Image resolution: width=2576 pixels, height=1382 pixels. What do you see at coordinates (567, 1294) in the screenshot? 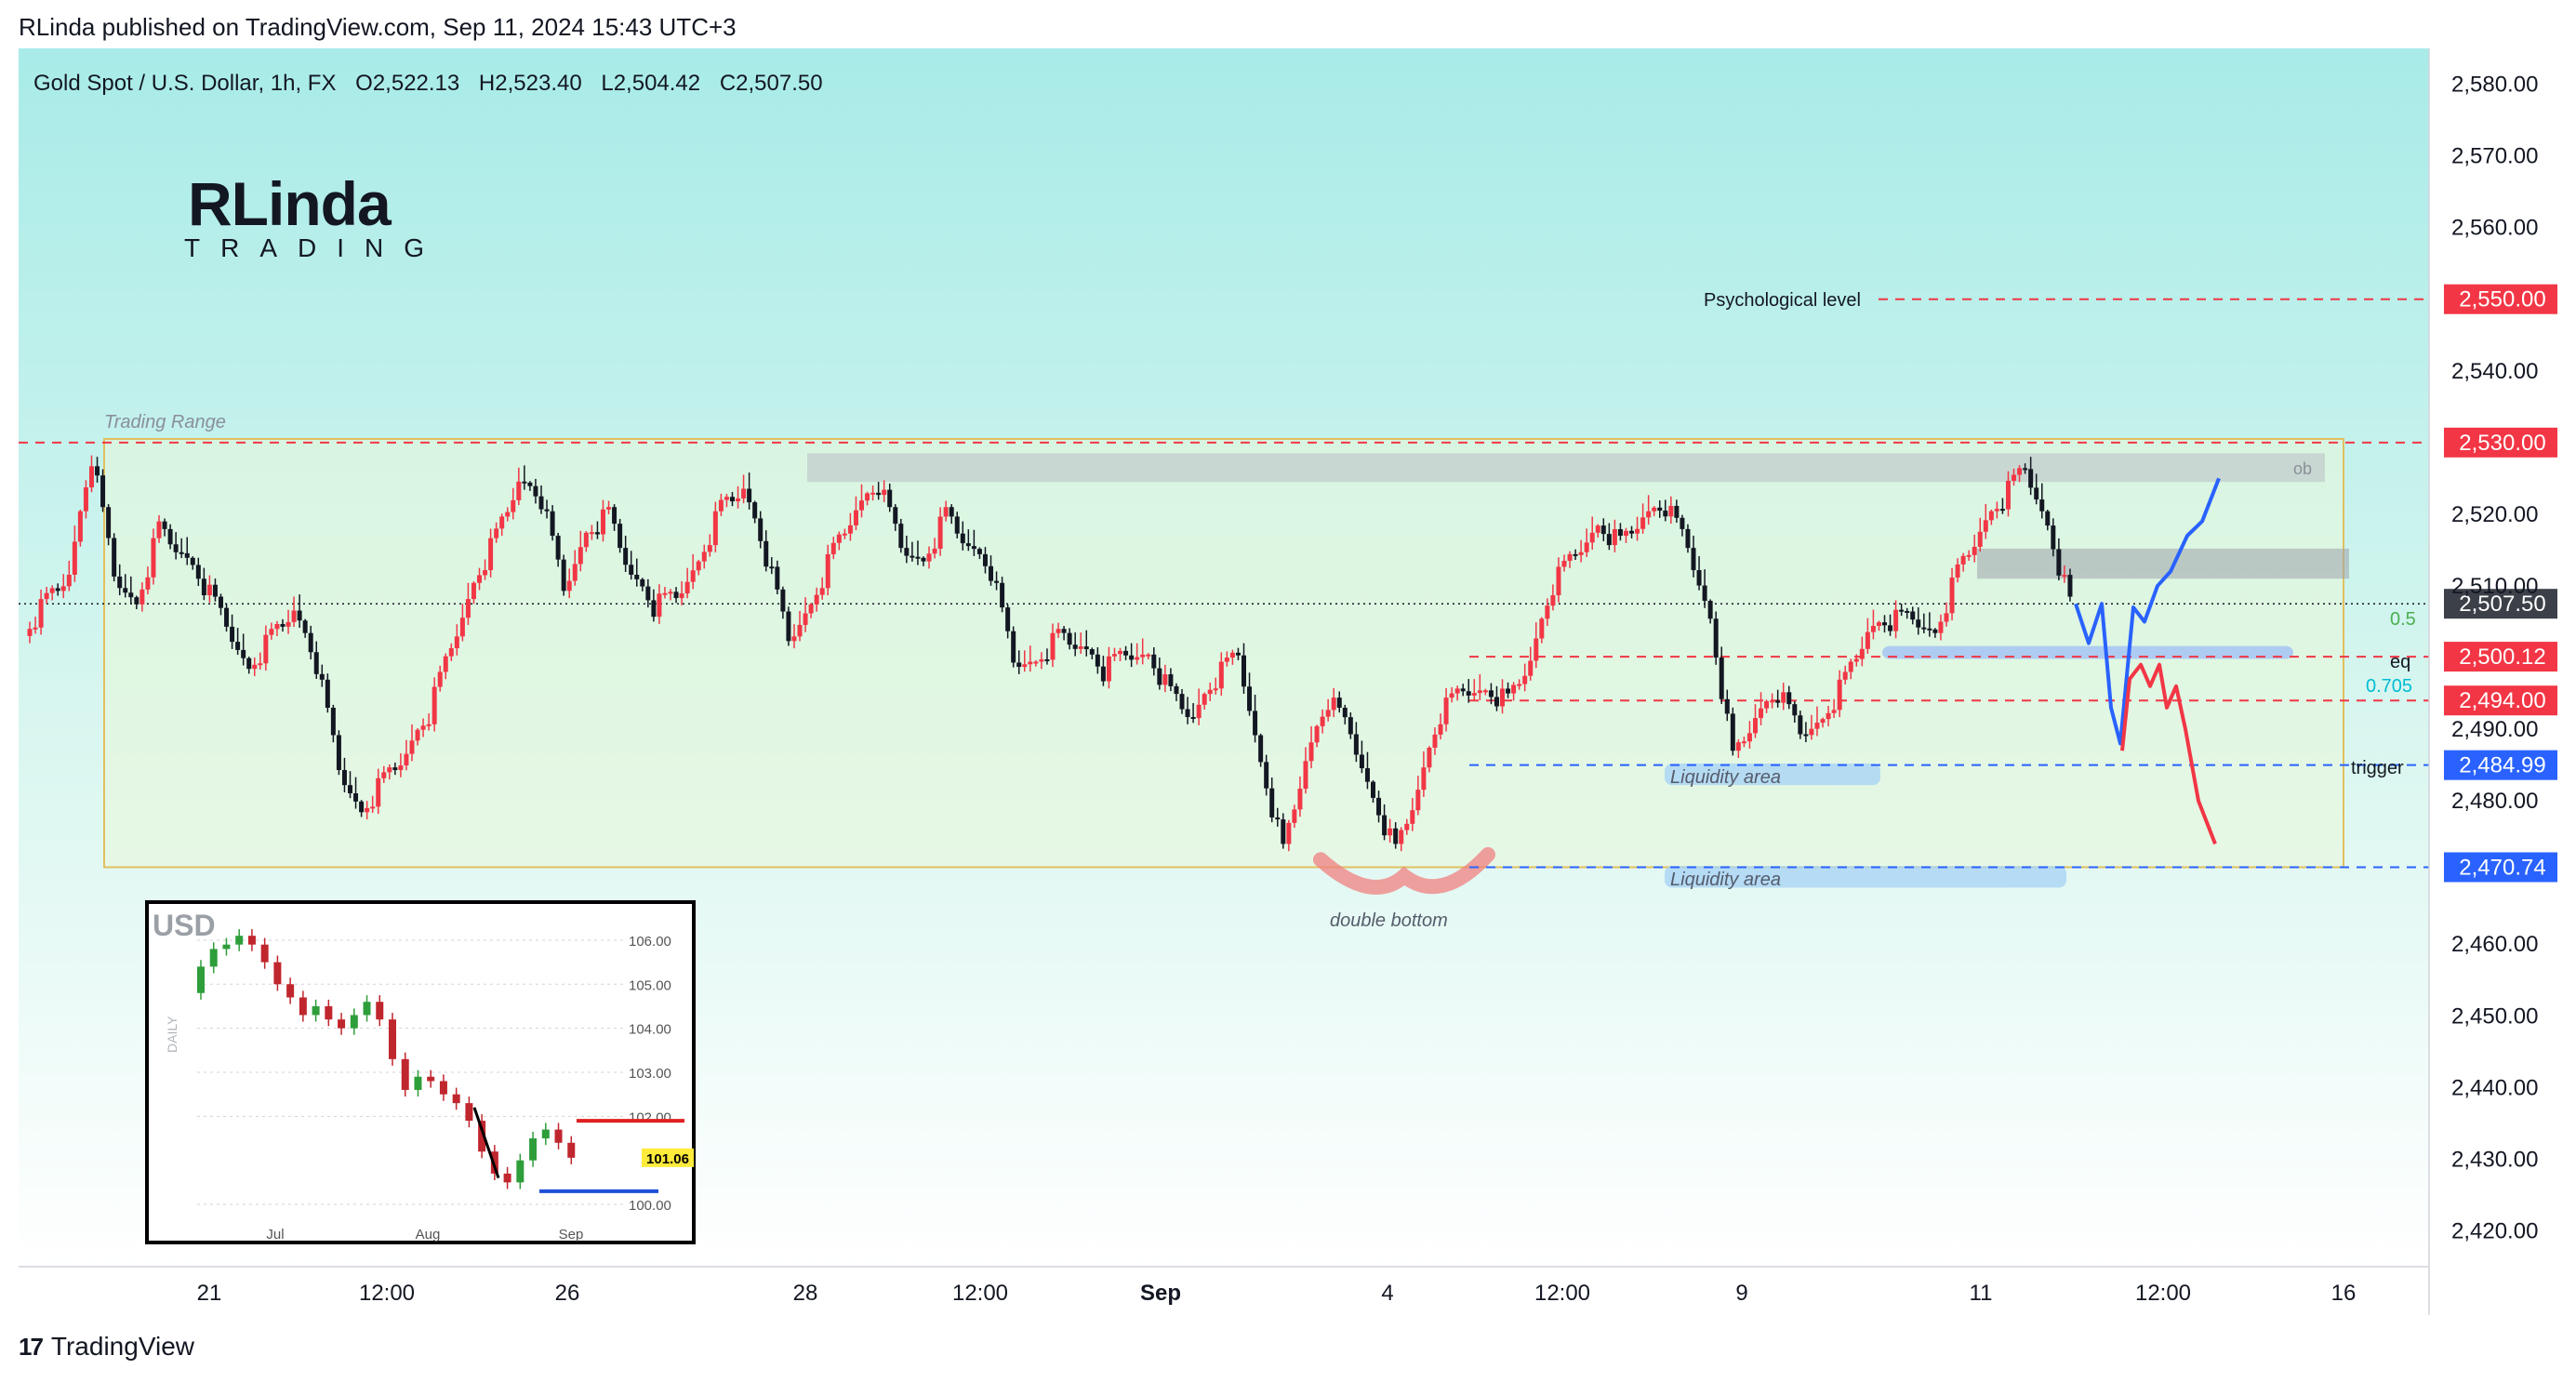
I see `time-tick-label: 26` at bounding box center [567, 1294].